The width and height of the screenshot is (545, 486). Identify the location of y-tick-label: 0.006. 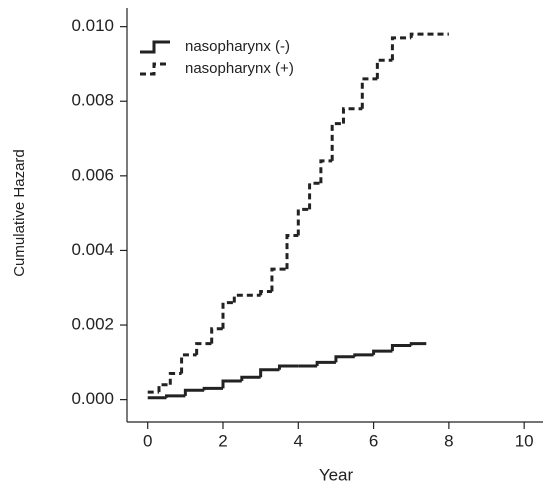
(92, 174).